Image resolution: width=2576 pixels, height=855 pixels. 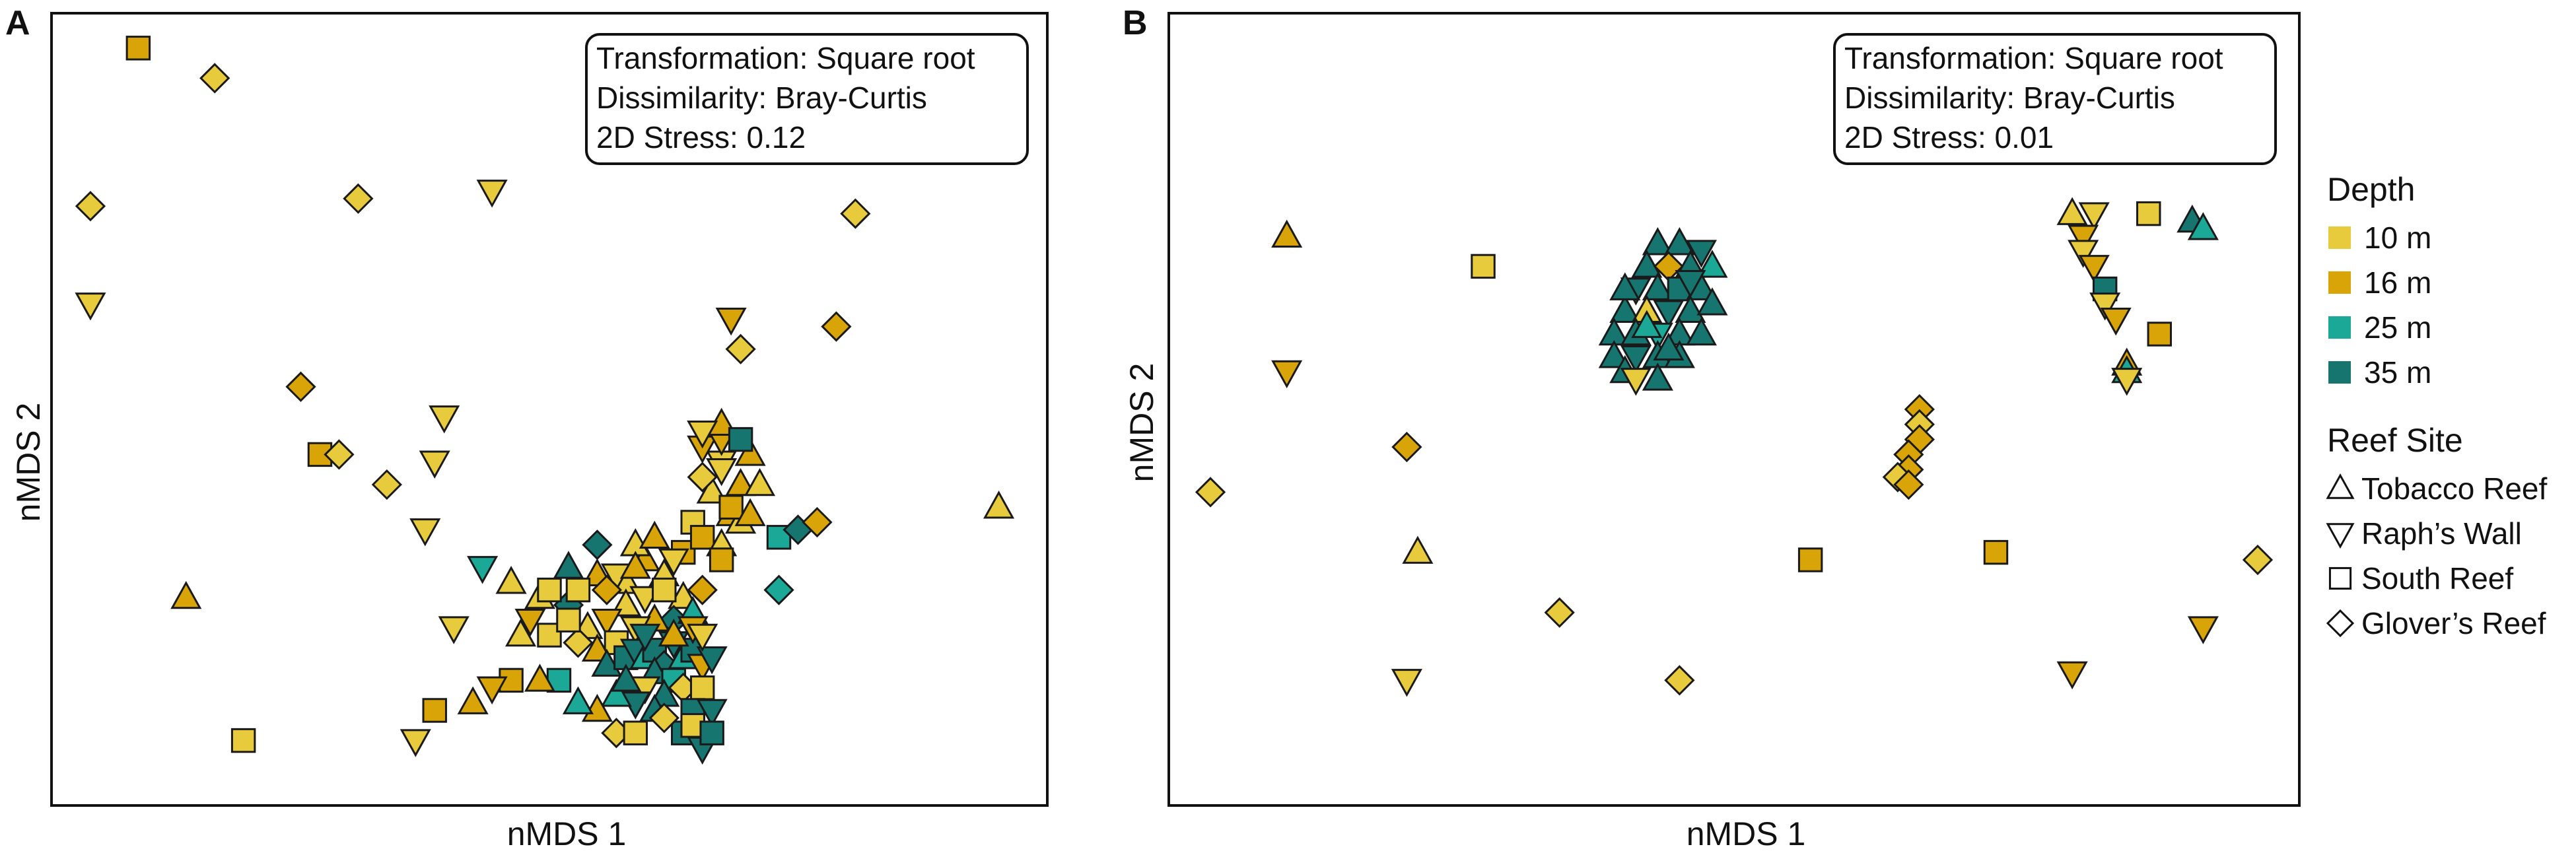 What do you see at coordinates (2442, 533) in the screenshot?
I see `legend-site-label: Raph’s Wall` at bounding box center [2442, 533].